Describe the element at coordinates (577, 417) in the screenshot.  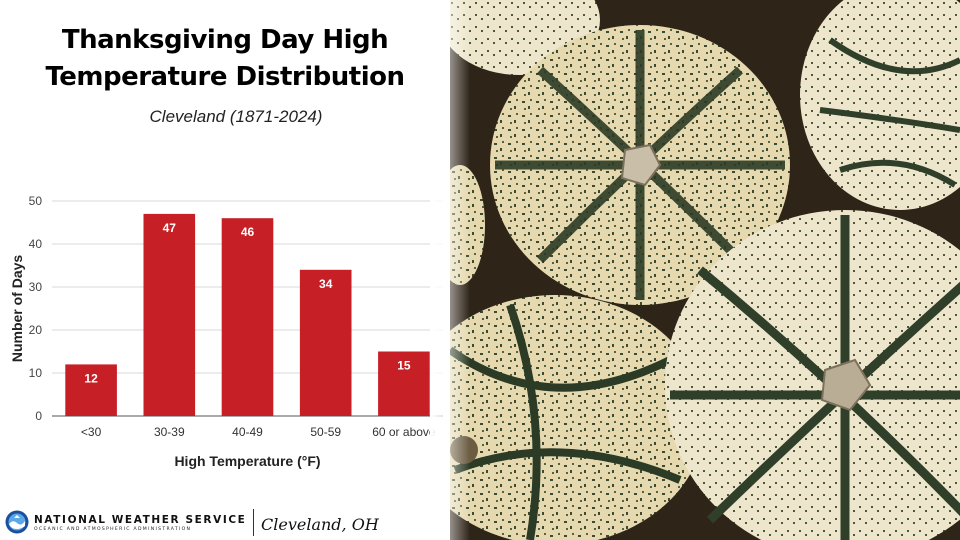
I see `squash-bottom-left` at that location.